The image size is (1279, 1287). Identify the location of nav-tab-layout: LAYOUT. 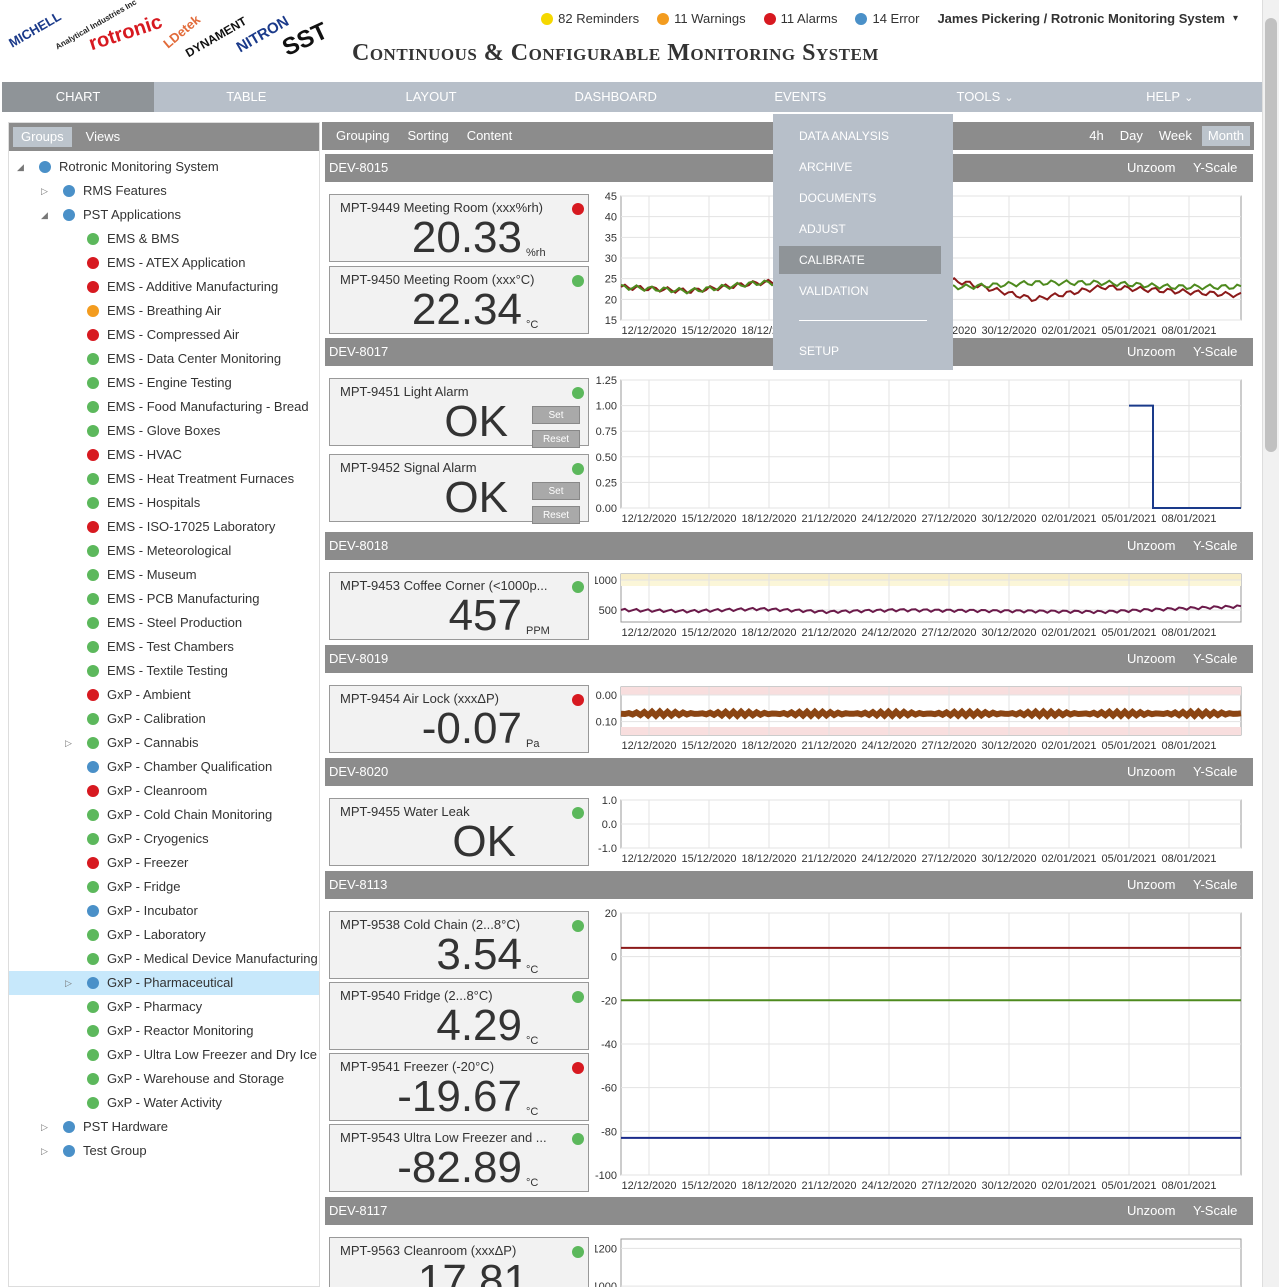
(431, 97).